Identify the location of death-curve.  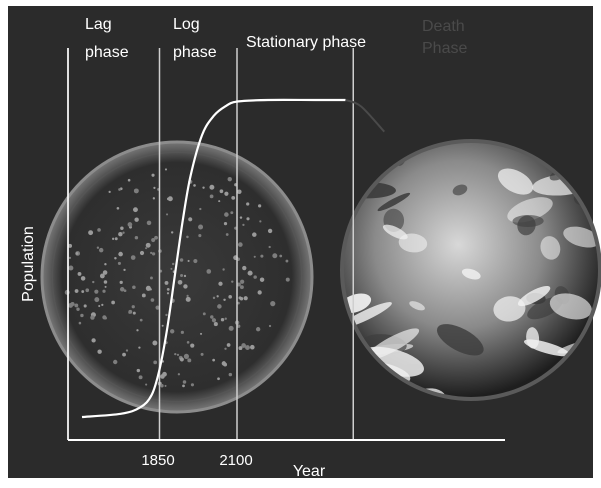
(365, 116).